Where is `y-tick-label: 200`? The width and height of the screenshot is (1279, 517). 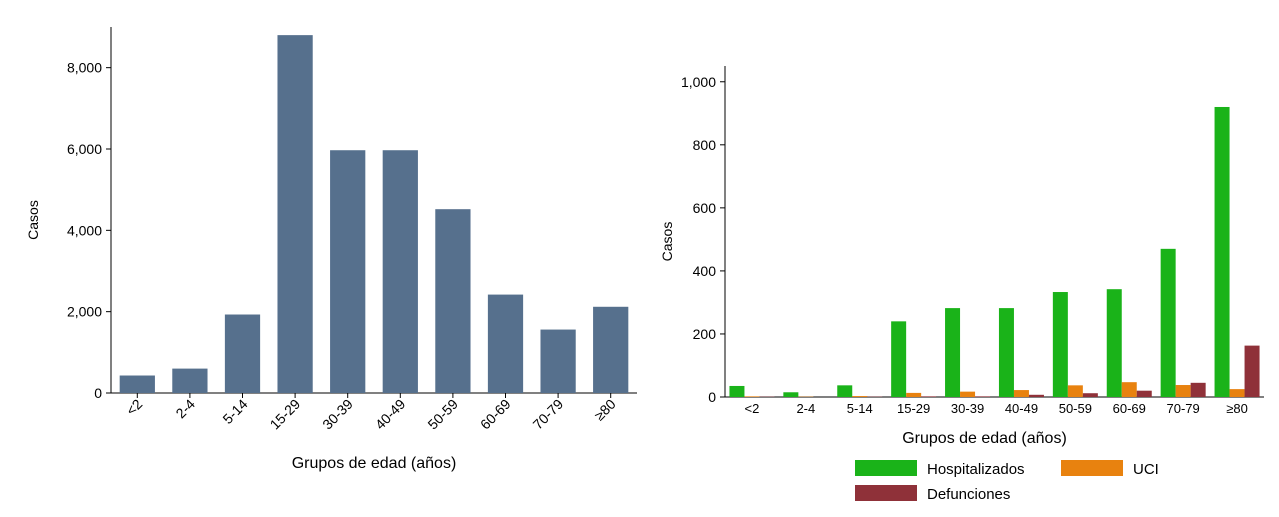 y-tick-label: 200 is located at coordinates (705, 334).